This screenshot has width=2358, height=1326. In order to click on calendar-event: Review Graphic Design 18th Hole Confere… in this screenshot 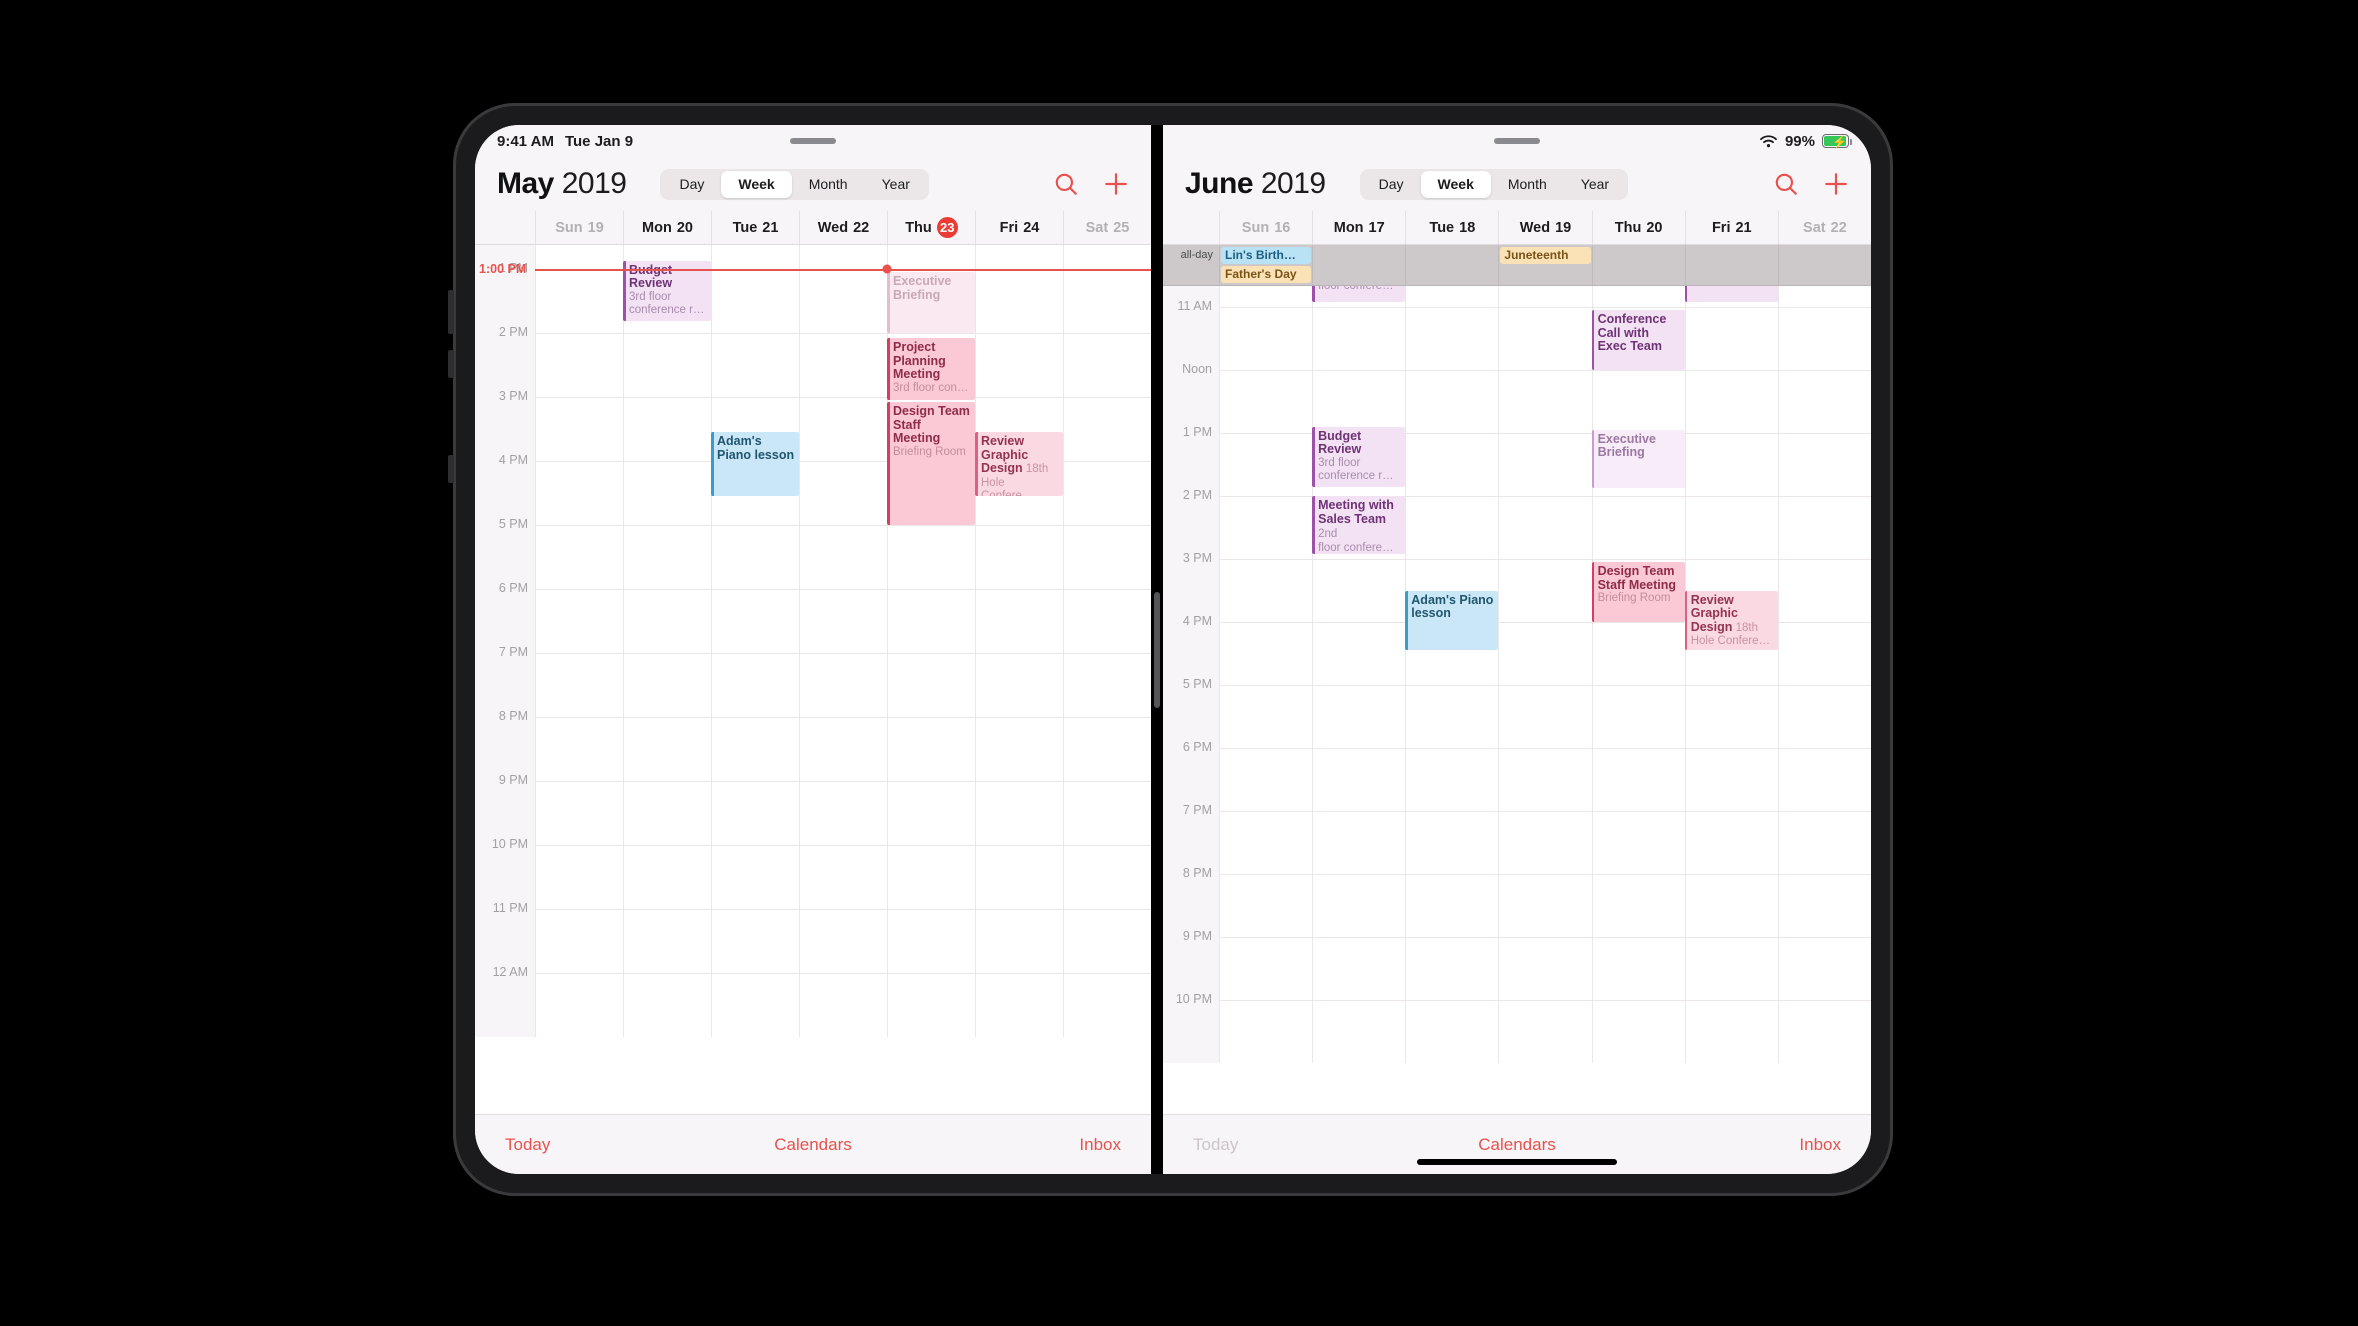, I will do `click(1731, 620)`.